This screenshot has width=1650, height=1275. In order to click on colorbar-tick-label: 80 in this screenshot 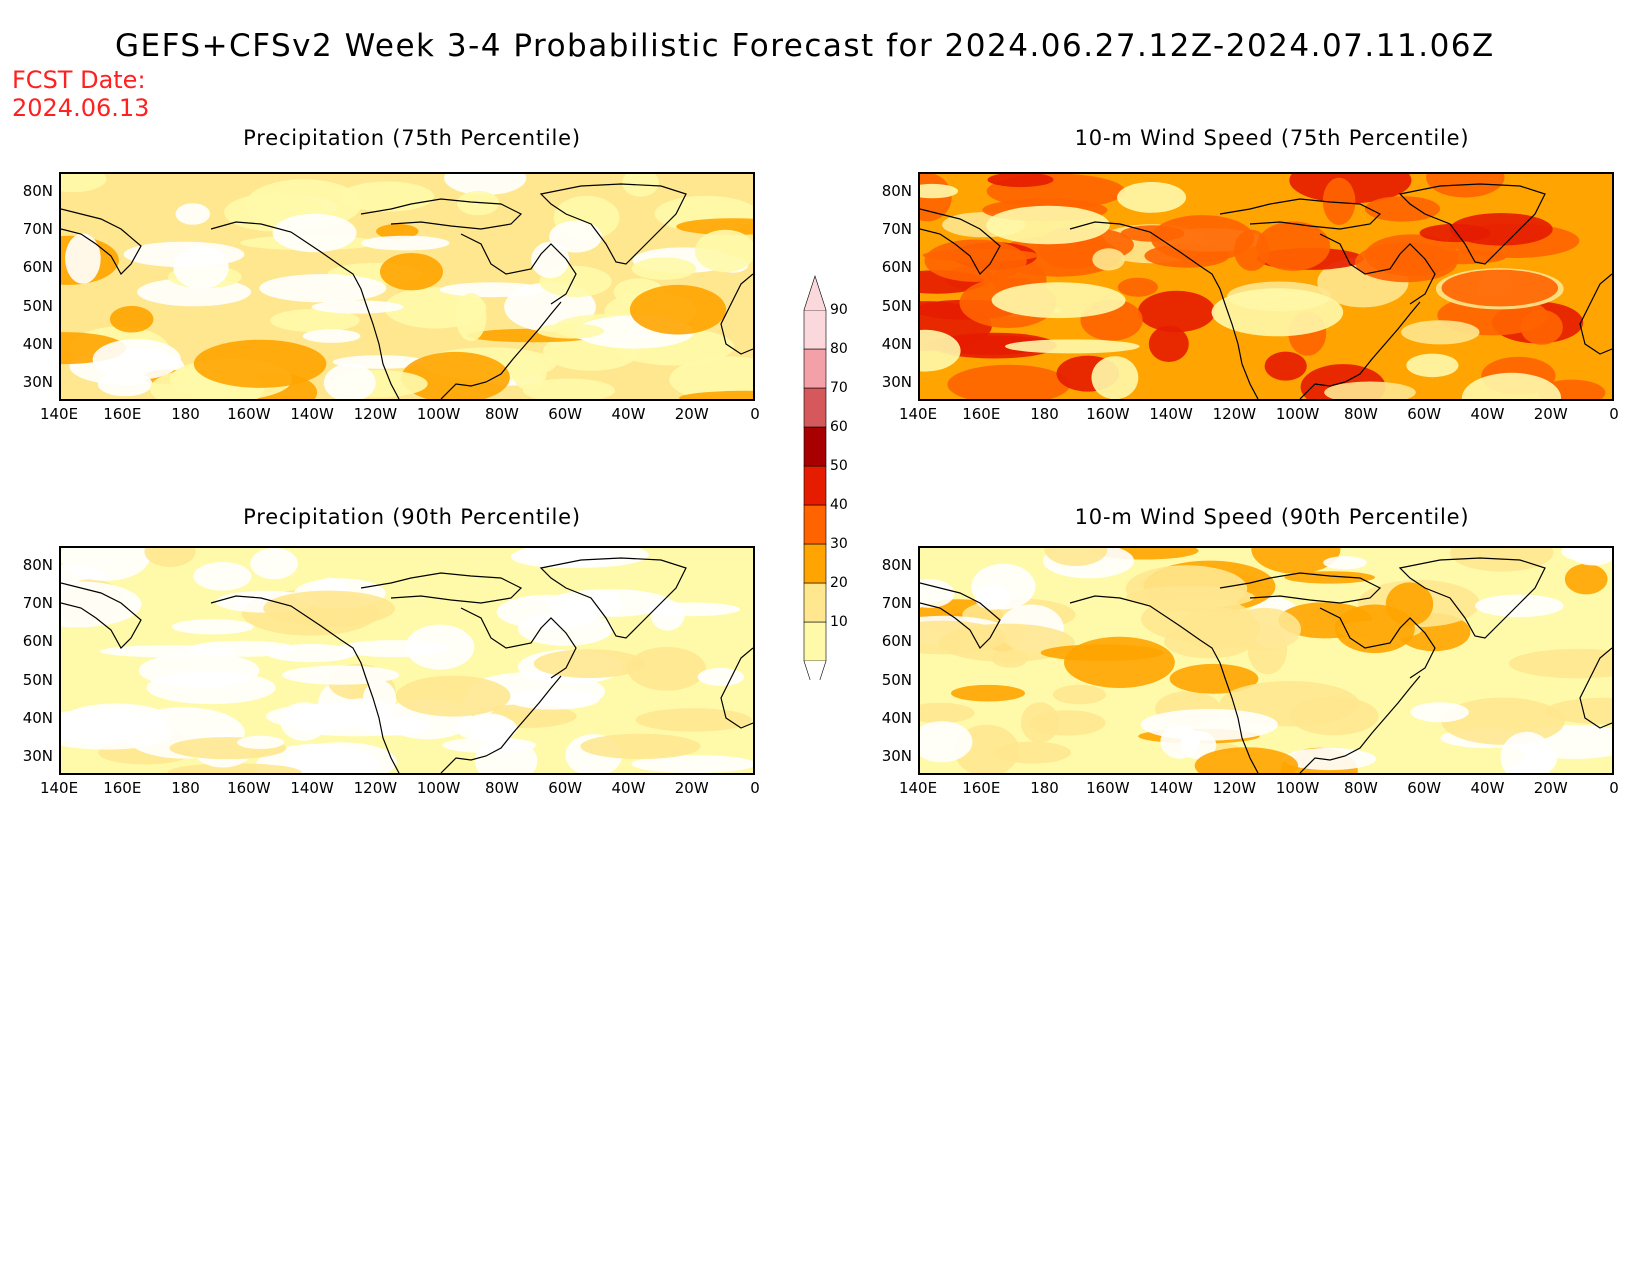, I will do `click(839, 349)`.